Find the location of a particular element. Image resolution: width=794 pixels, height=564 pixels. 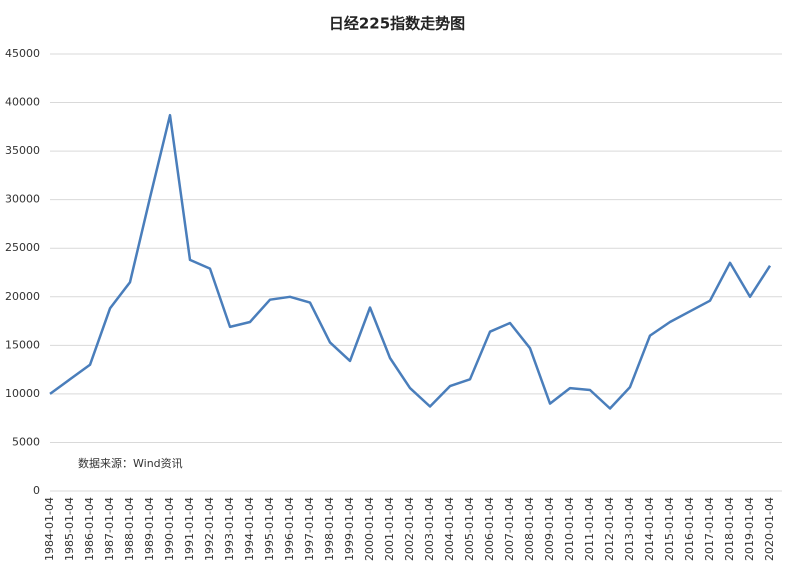

y-tick-label: 45000 is located at coordinates (22, 53).